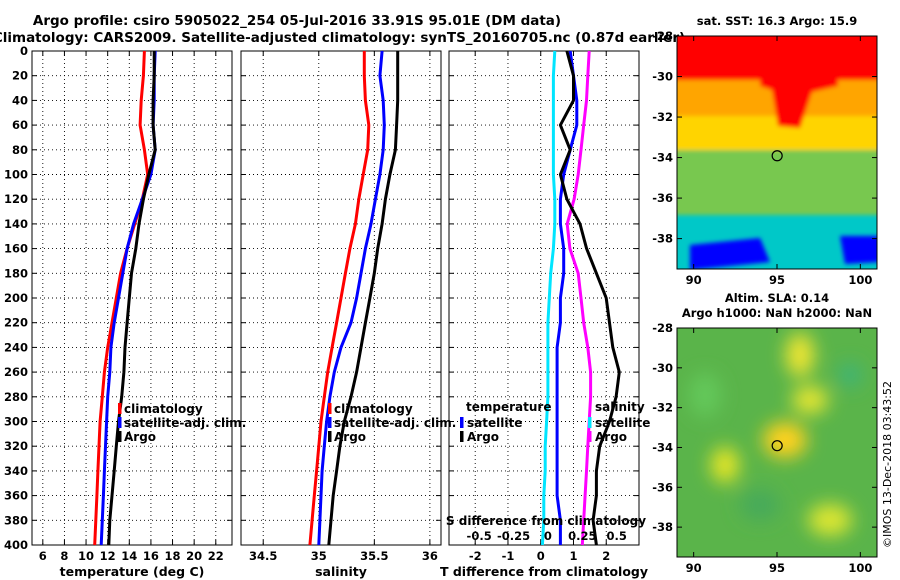 This screenshot has height=580, width=900. Describe the element at coordinates (16, 298) in the screenshot. I see `depth-tick-label: 200` at that location.